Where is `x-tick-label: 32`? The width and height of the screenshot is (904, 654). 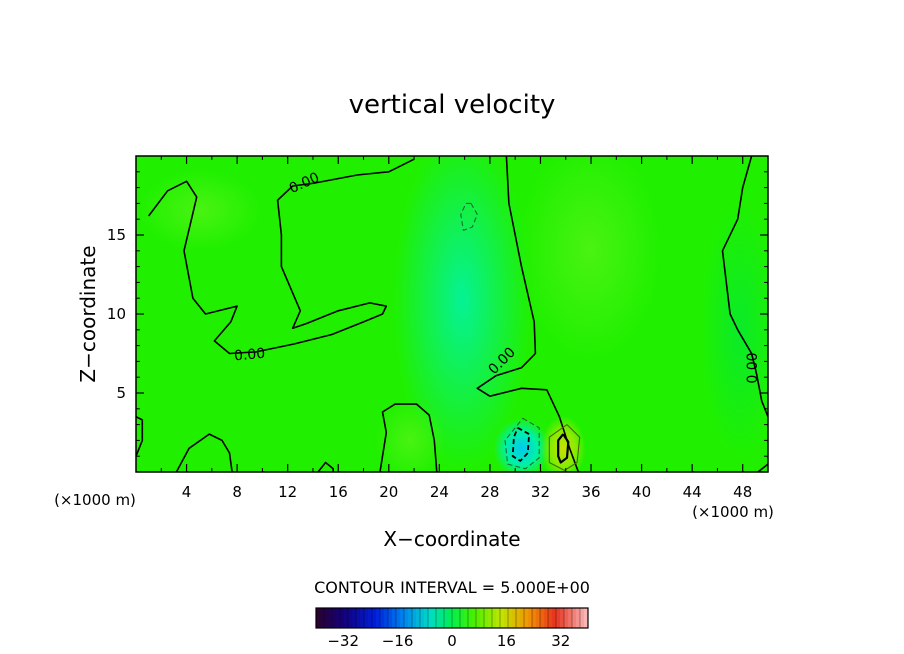
x-tick-label: 32 is located at coordinates (540, 492).